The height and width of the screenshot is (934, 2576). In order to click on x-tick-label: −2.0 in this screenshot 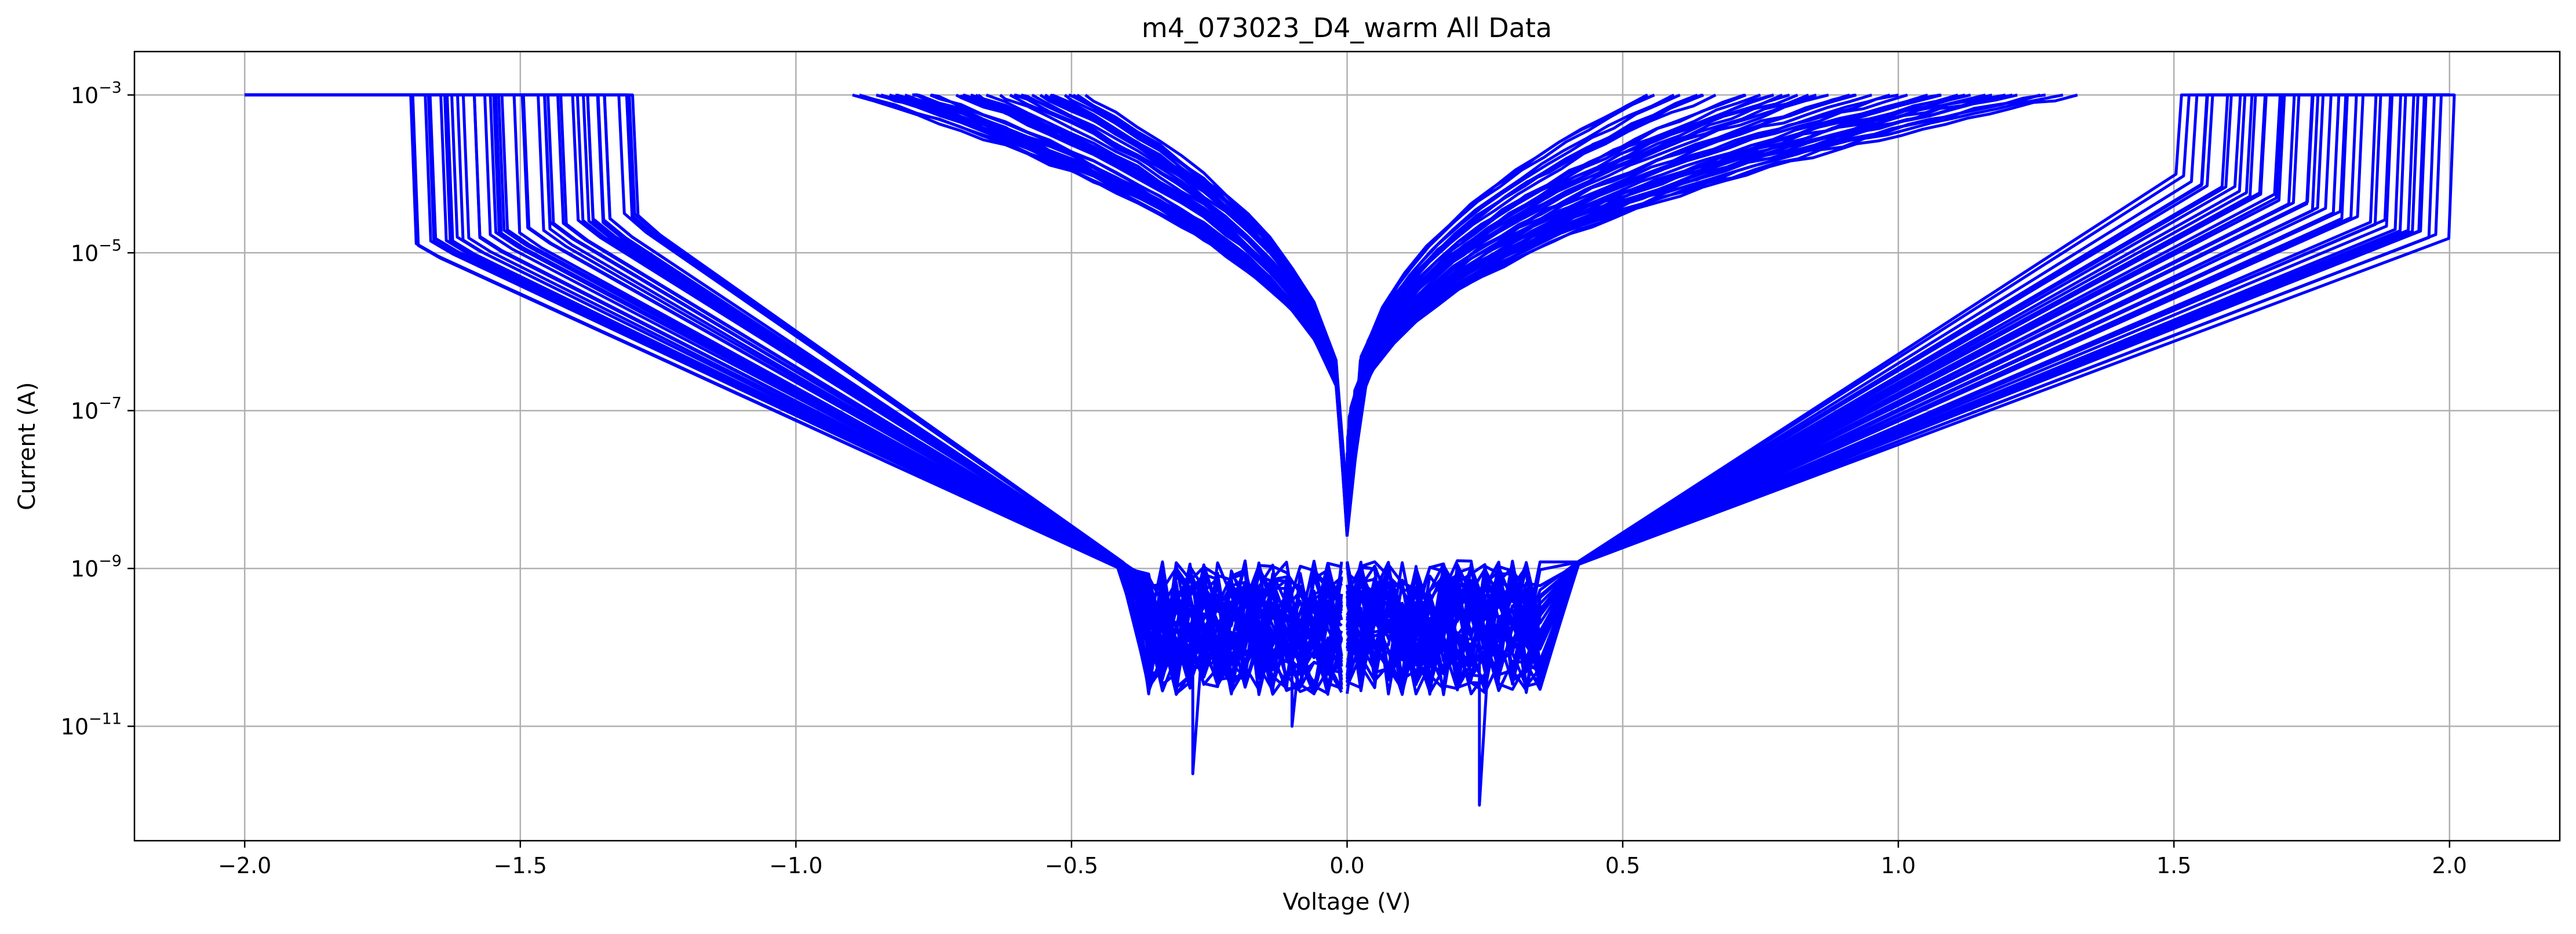, I will do `click(244, 865)`.